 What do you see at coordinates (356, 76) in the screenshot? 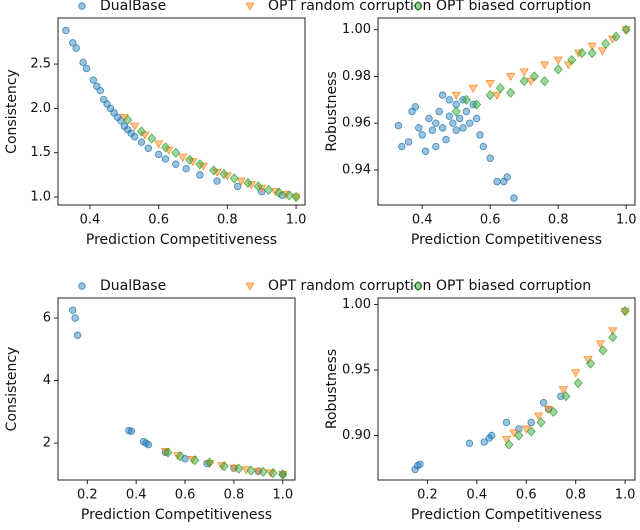
I see `y-tick-label: 0.98` at bounding box center [356, 76].